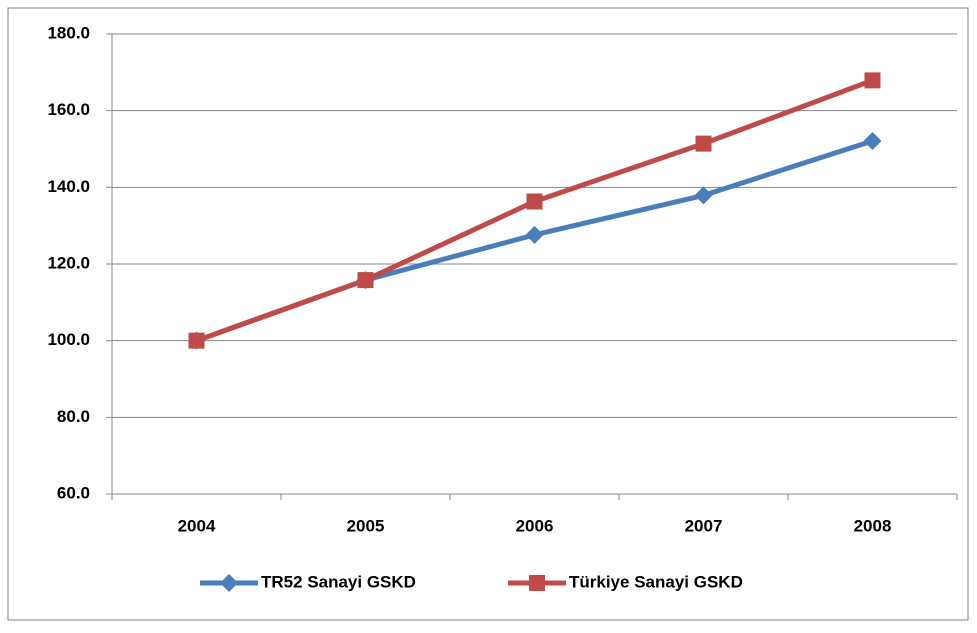  I want to click on x-tick-label: 2005, so click(366, 525).